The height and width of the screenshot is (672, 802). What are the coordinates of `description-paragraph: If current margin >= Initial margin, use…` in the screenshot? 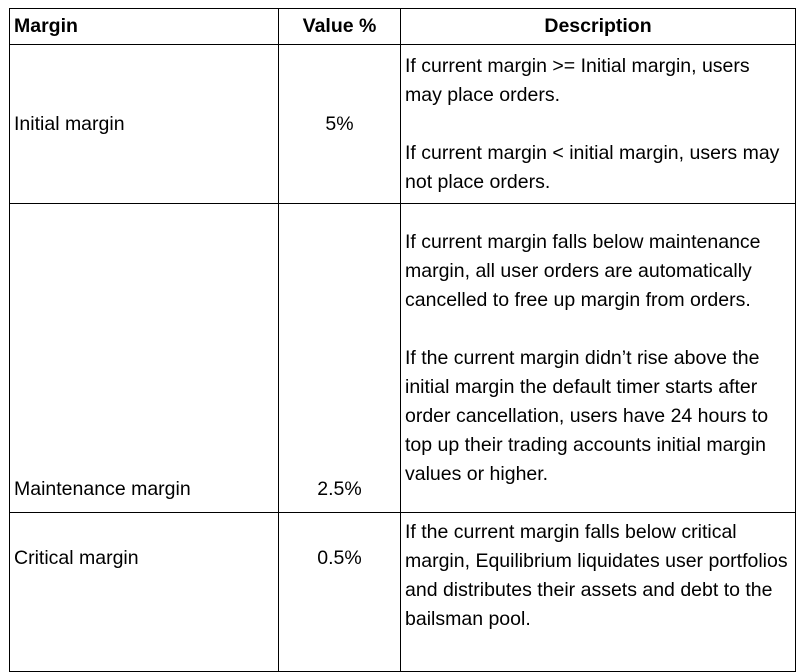 It's located at (577, 80).